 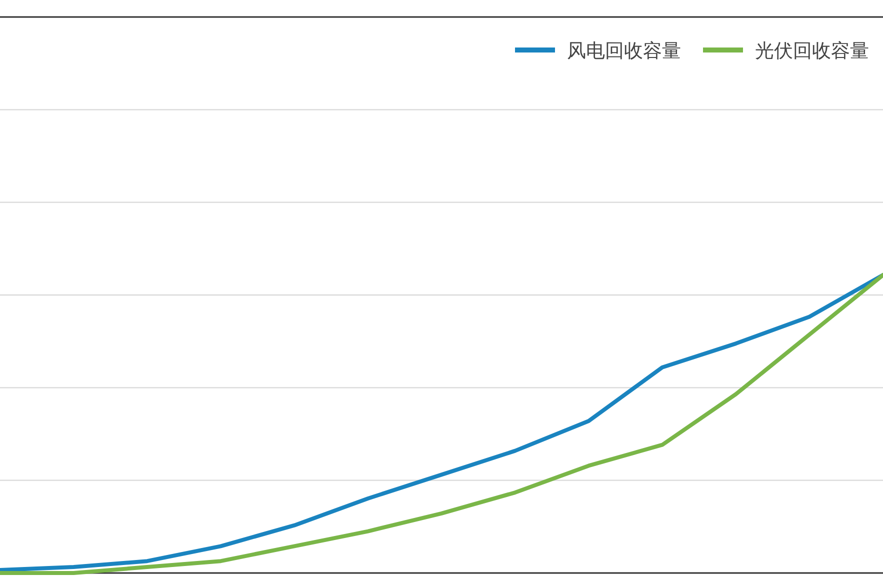 What do you see at coordinates (812, 51) in the screenshot?
I see `legend-label: 光伏回收容量` at bounding box center [812, 51].